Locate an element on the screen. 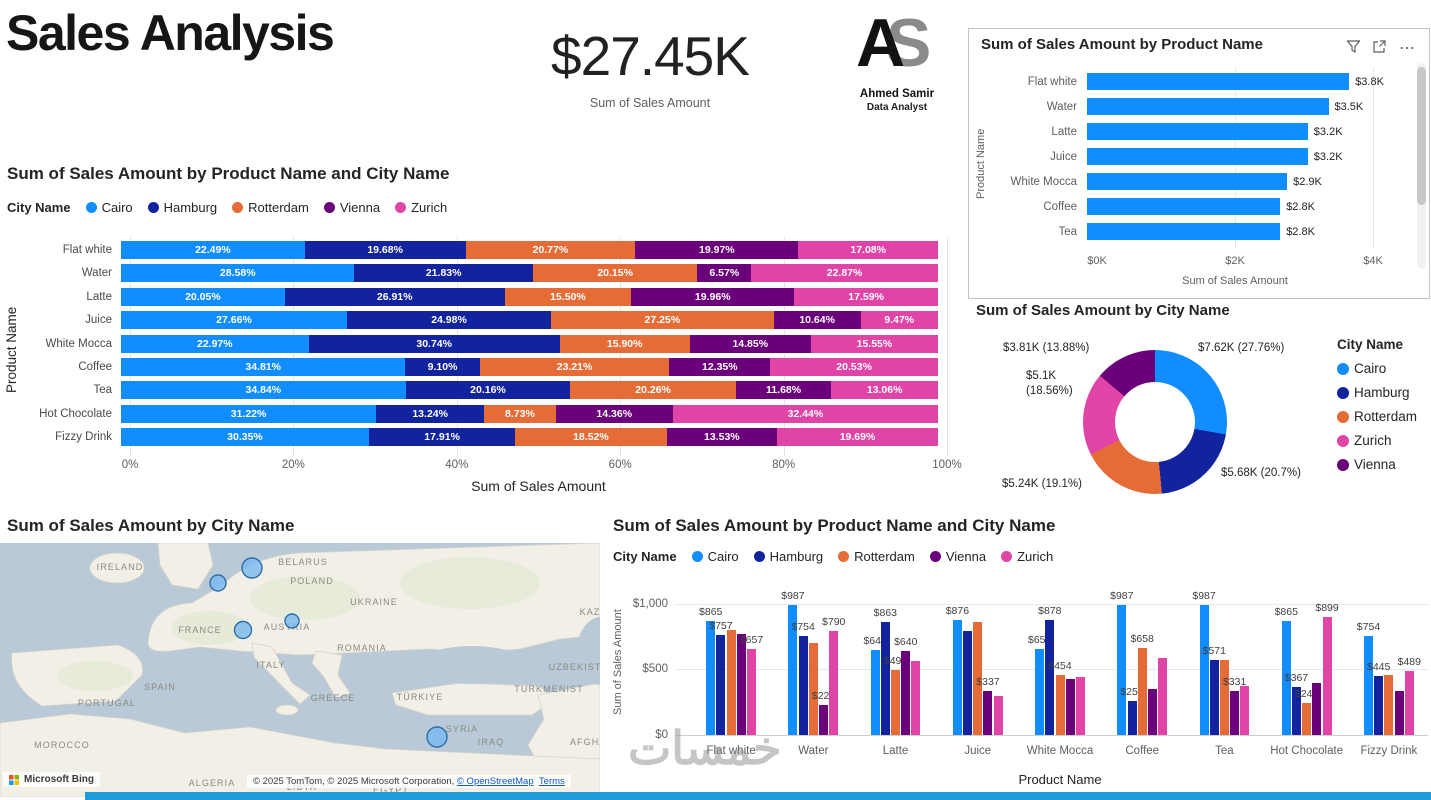  stacked-segment-zurich: 17.59% is located at coordinates (866, 296).